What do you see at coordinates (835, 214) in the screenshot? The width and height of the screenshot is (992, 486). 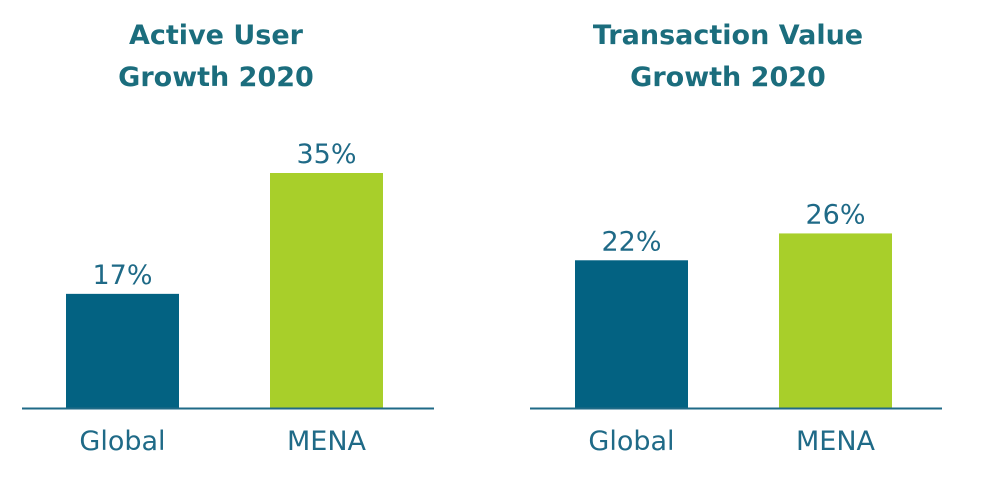 I see `data-label-mena: 26%` at bounding box center [835, 214].